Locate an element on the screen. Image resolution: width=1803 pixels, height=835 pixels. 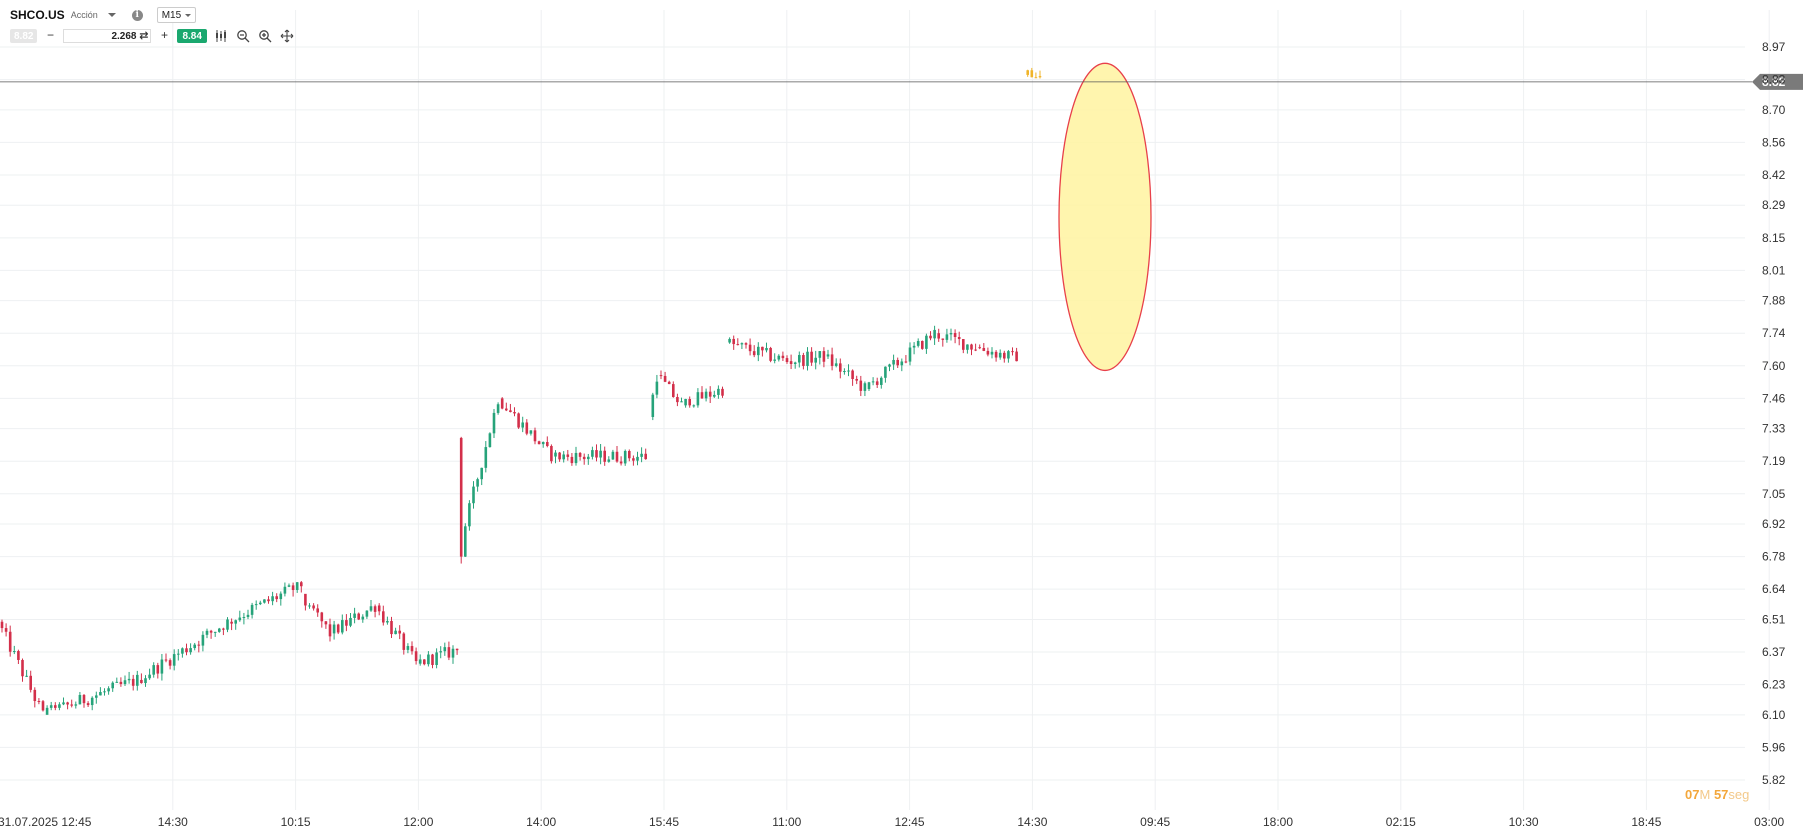
y-tick-label: 7.74 is located at coordinates (1774, 333).